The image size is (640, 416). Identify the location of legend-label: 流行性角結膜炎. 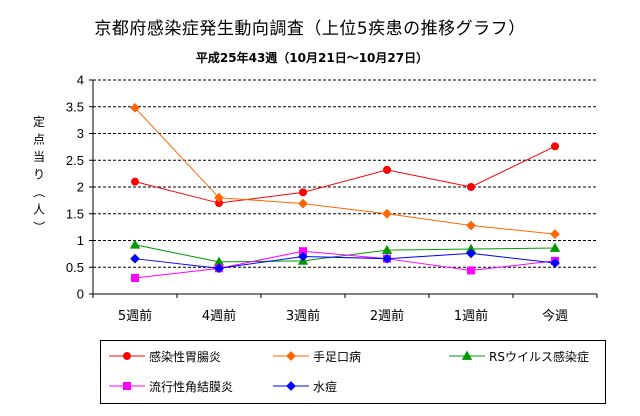
(191, 386).